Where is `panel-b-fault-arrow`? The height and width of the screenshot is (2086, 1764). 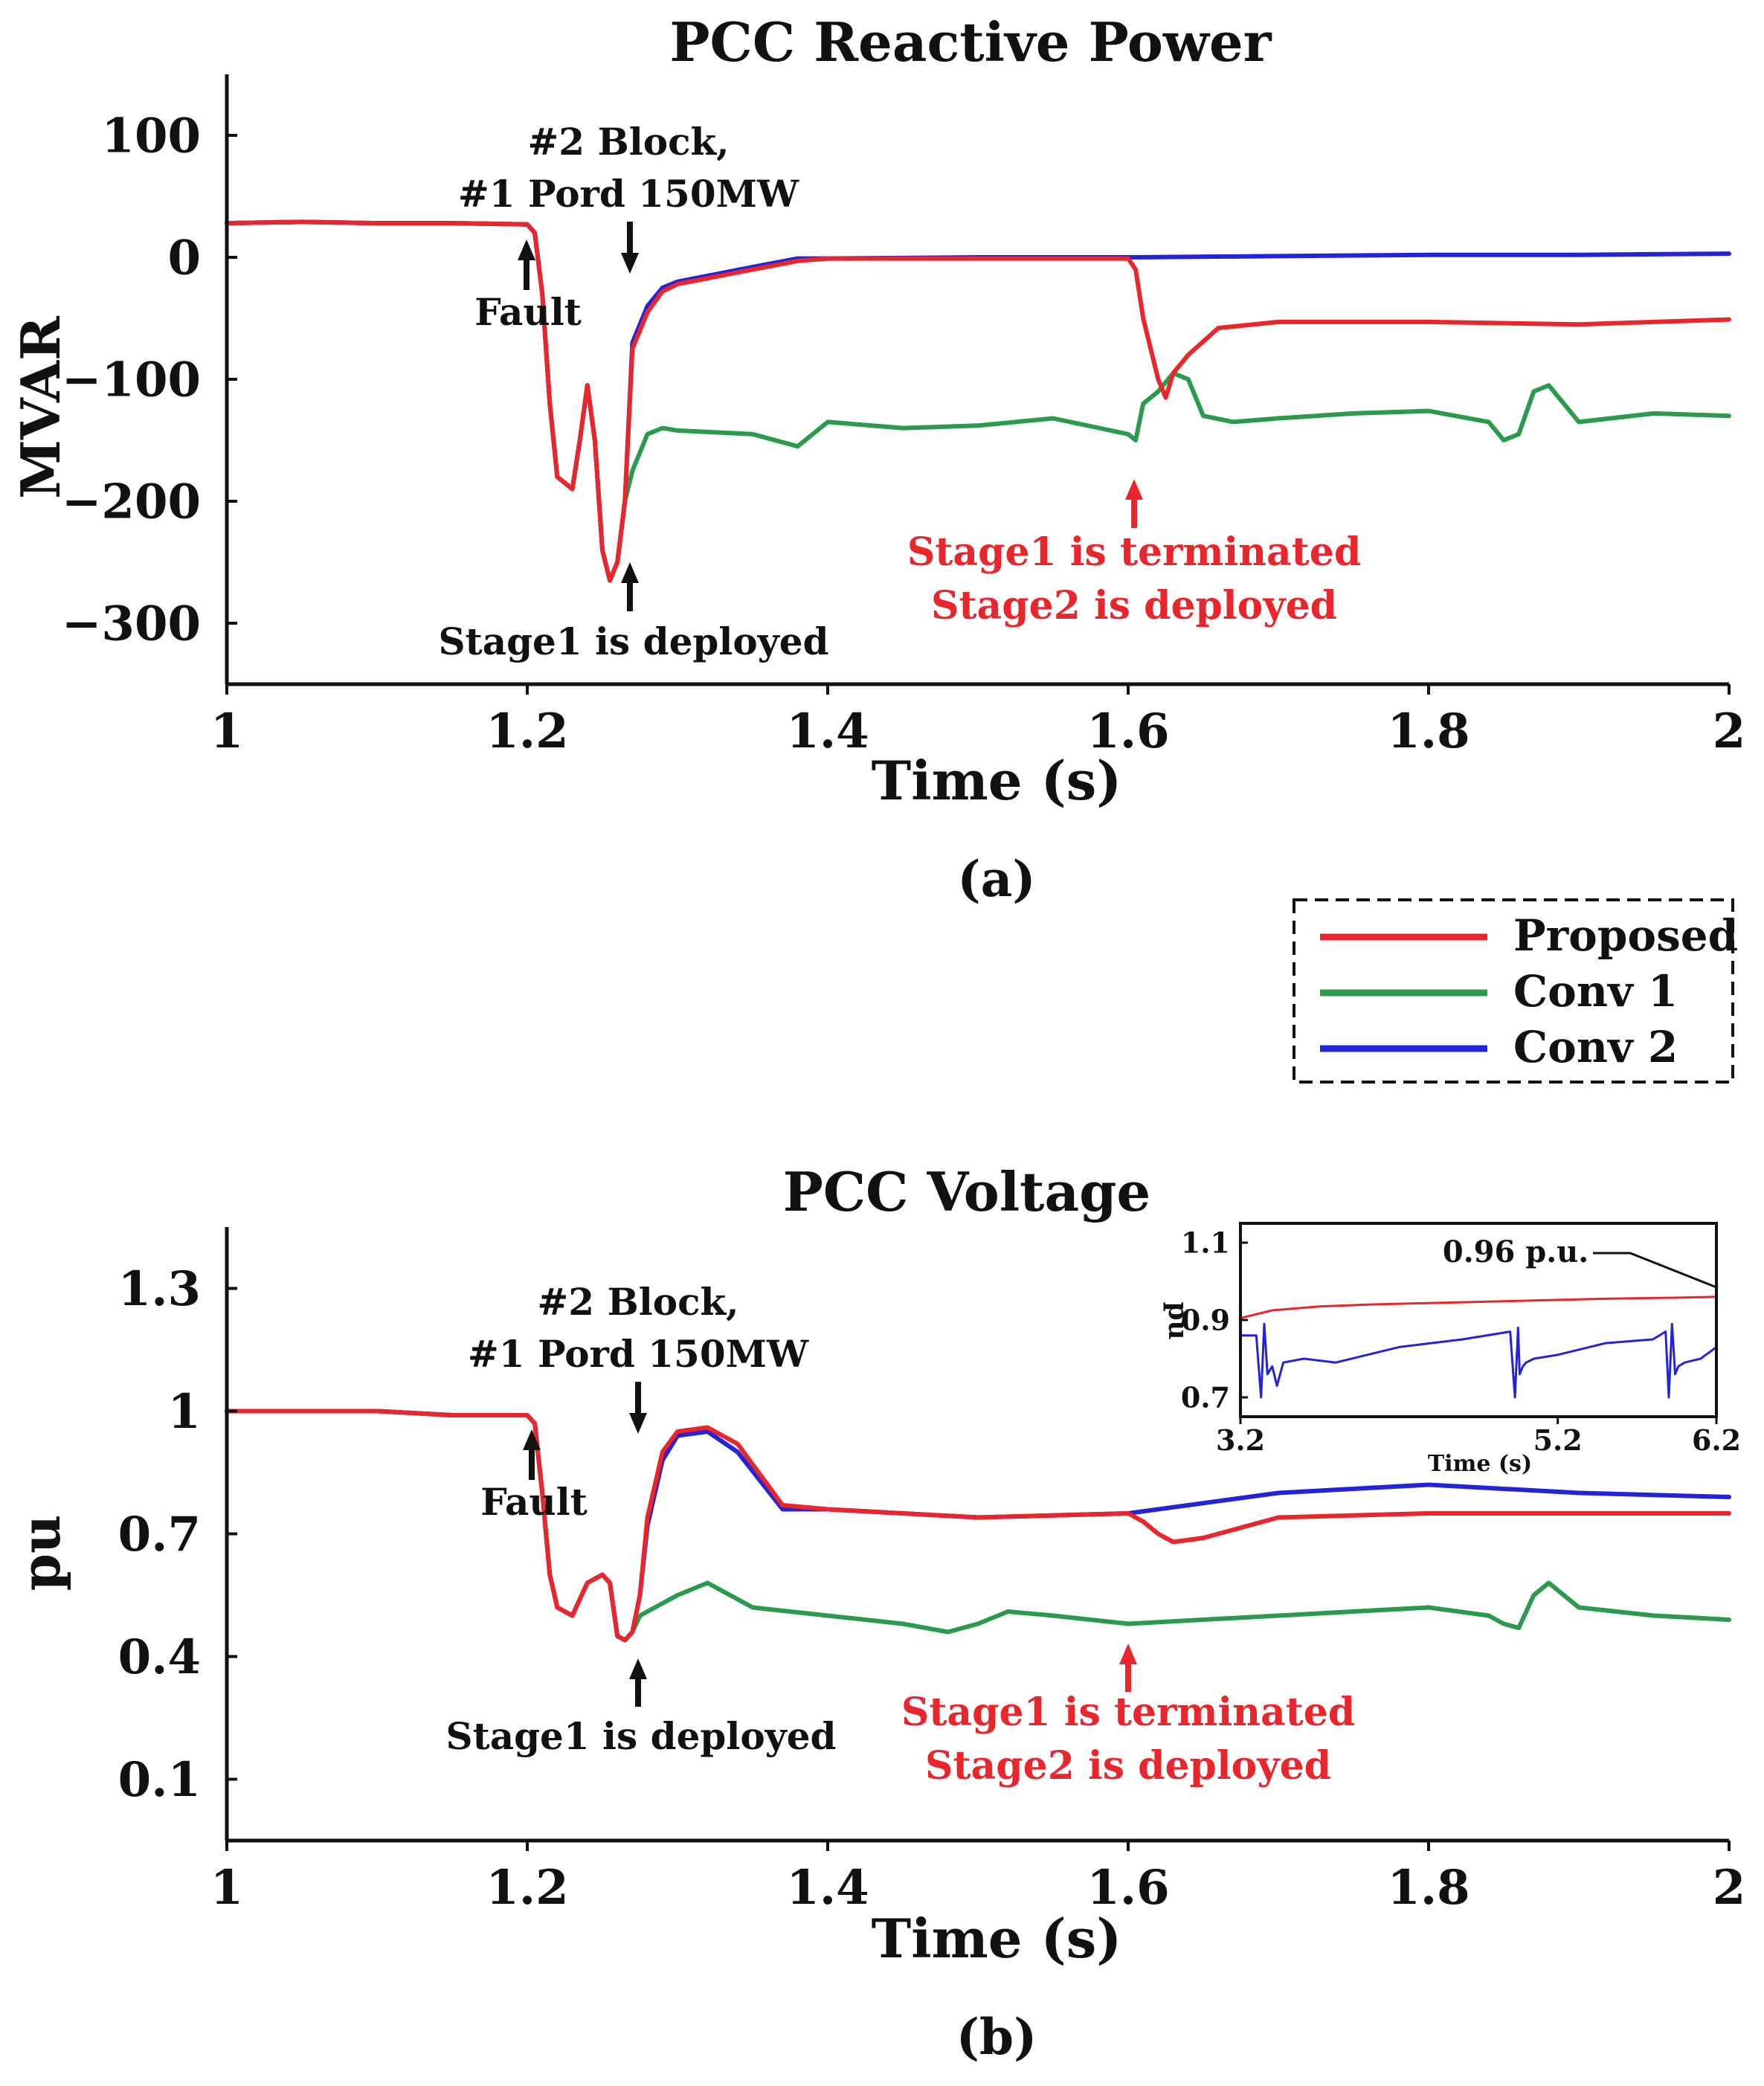 panel-b-fault-arrow is located at coordinates (532, 1454).